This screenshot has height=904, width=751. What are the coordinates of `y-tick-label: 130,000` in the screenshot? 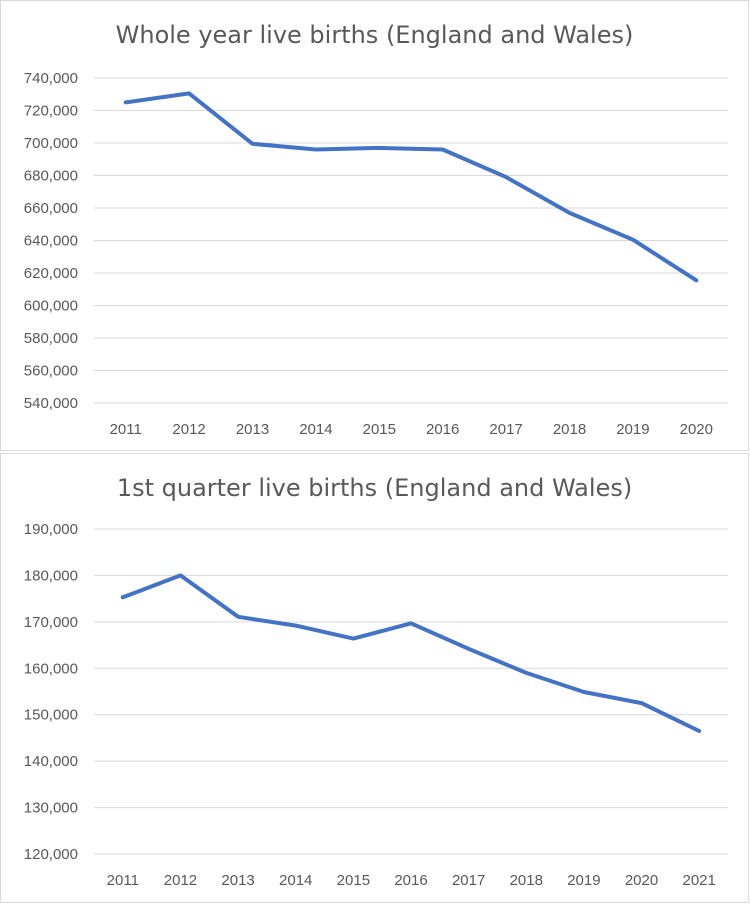 It's located at (51, 808).